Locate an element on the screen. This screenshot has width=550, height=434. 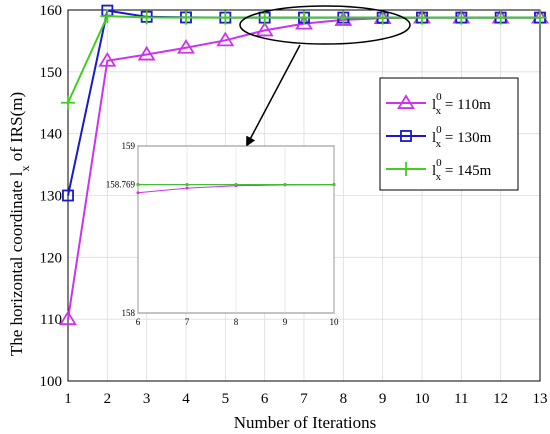
legend-label: l0 x = 145m is located at coordinates (462, 170).